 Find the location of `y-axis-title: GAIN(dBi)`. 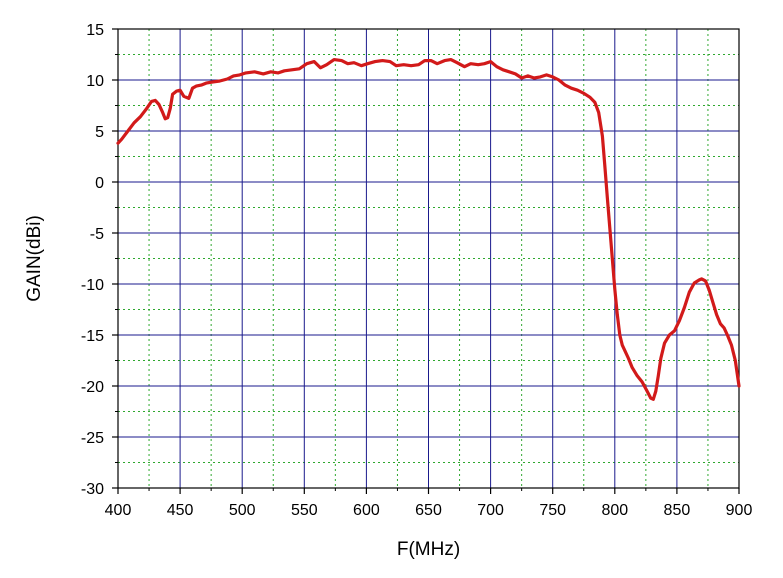

y-axis-title: GAIN(dBi) is located at coordinates (34, 258).